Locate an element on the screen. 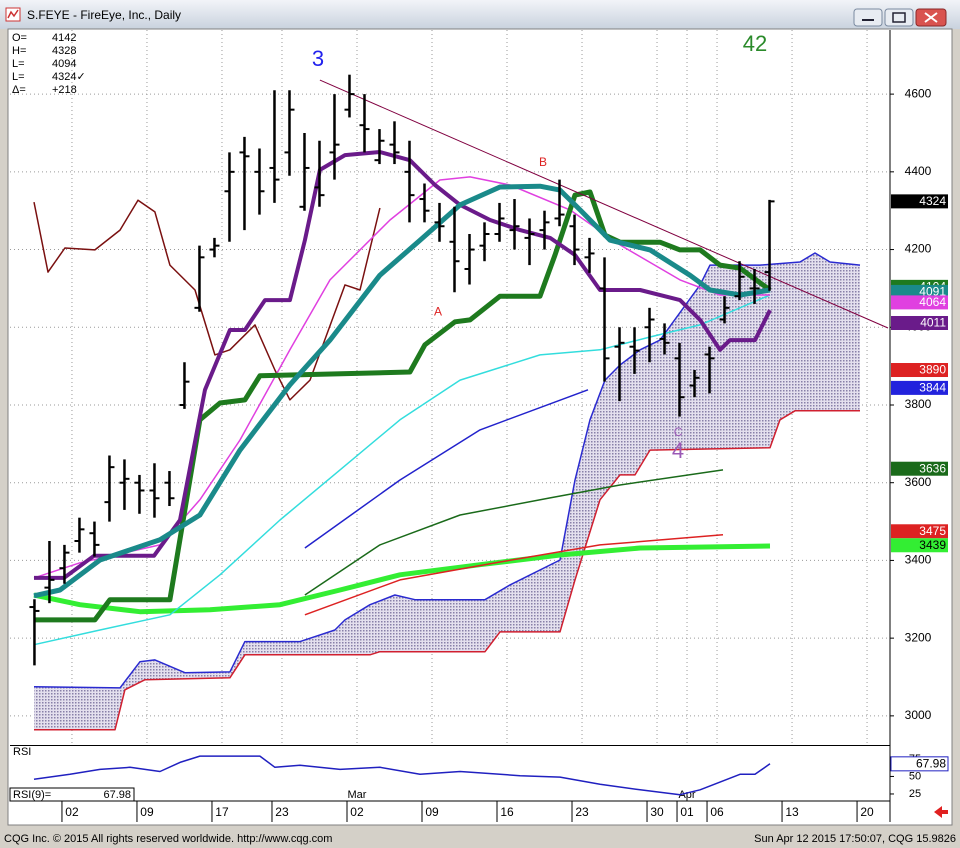 Image resolution: width=960 pixels, height=848 pixels. annotation: A is located at coordinates (438, 311).